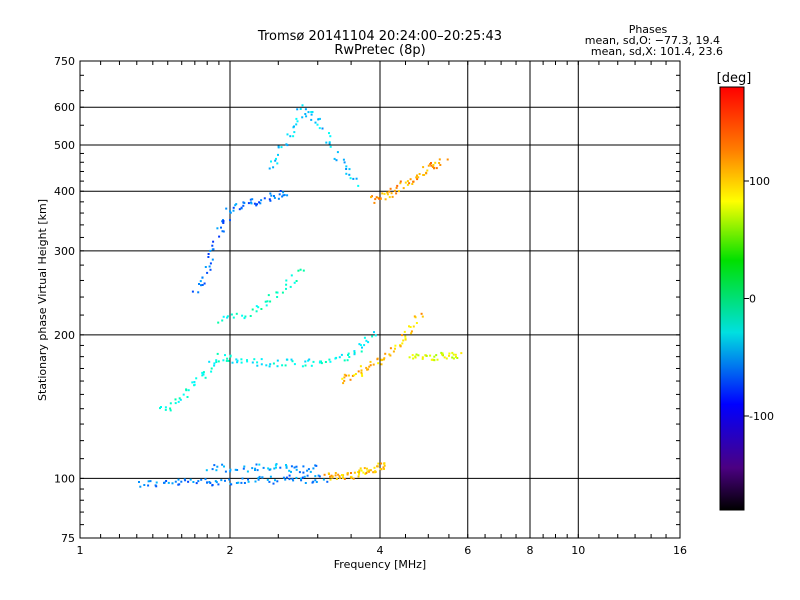 This screenshot has height=600, width=800. Describe the element at coordinates (64, 145) in the screenshot. I see `y-tick-label: 500` at that location.